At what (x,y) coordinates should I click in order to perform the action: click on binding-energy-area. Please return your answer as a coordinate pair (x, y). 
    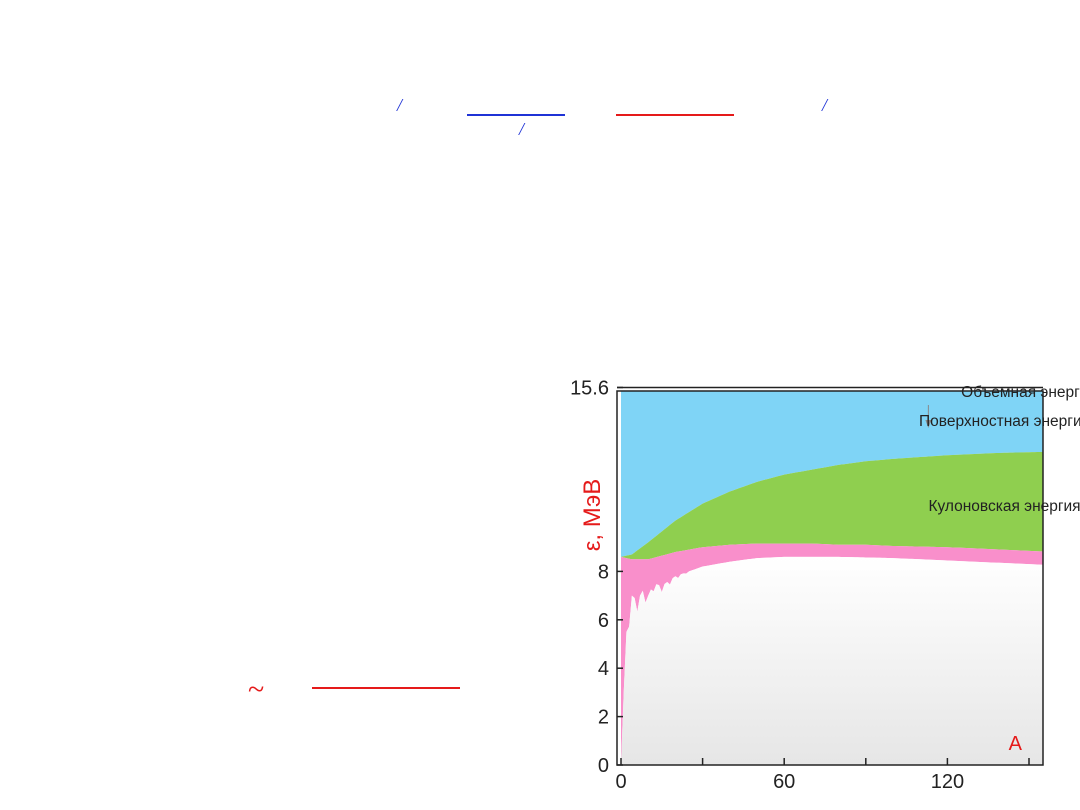
    Looking at the image, I should click on (832, 660).